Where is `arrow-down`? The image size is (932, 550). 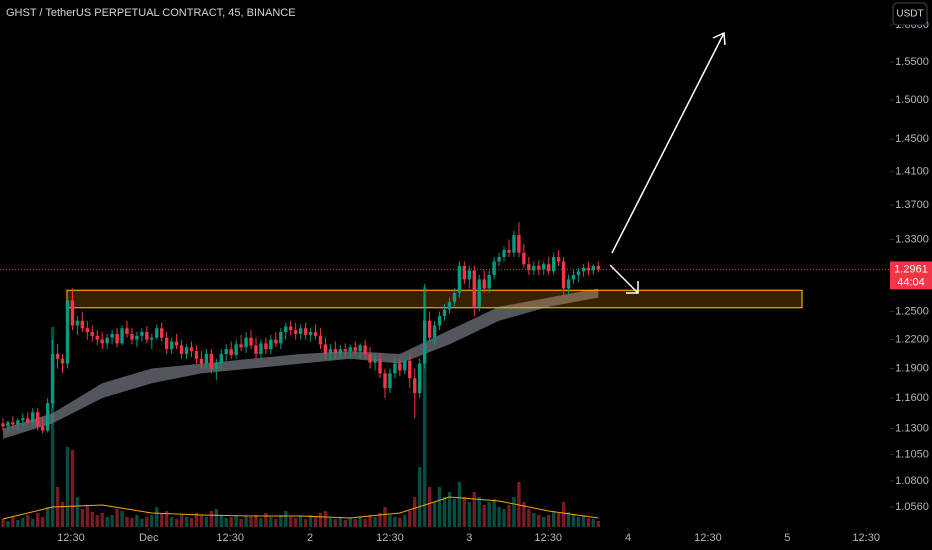 arrow-down is located at coordinates (624, 279).